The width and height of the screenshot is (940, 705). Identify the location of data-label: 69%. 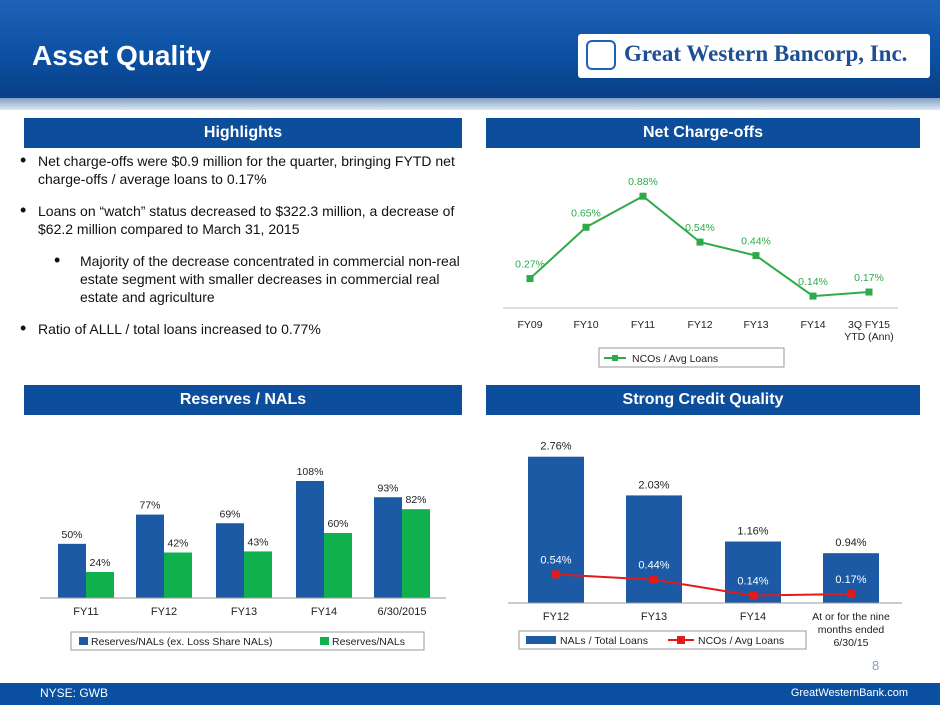
(229, 514).